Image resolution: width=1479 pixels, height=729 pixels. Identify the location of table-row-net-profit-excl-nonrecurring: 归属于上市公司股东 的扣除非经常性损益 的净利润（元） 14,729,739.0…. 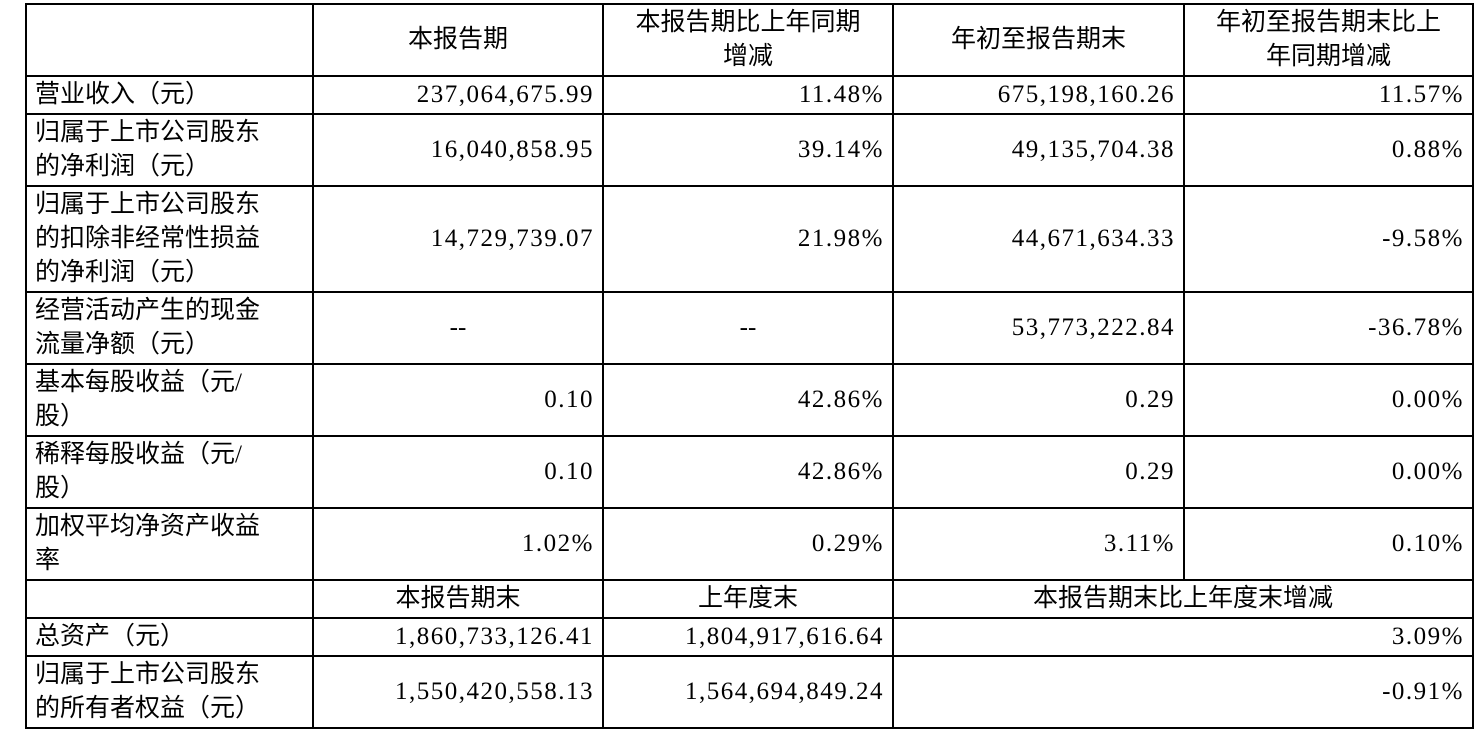
(749, 239).